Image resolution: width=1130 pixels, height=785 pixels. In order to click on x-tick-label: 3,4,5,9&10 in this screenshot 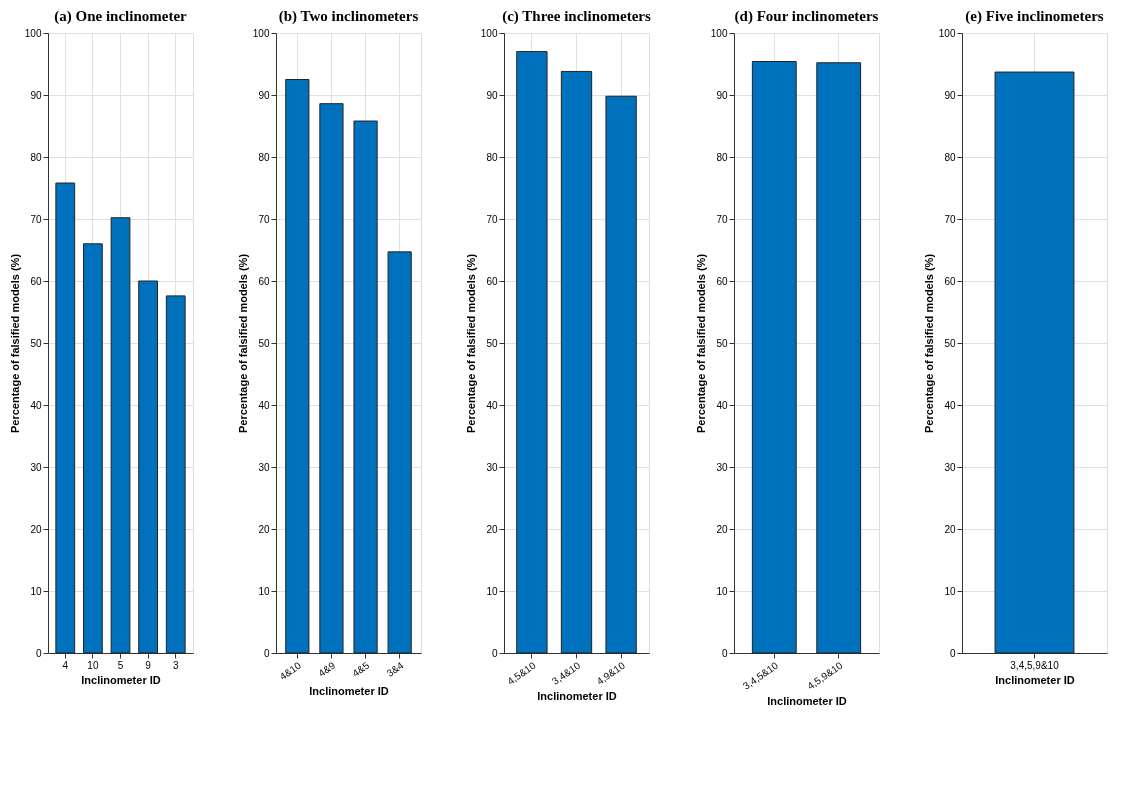, I will do `click(1035, 665)`.